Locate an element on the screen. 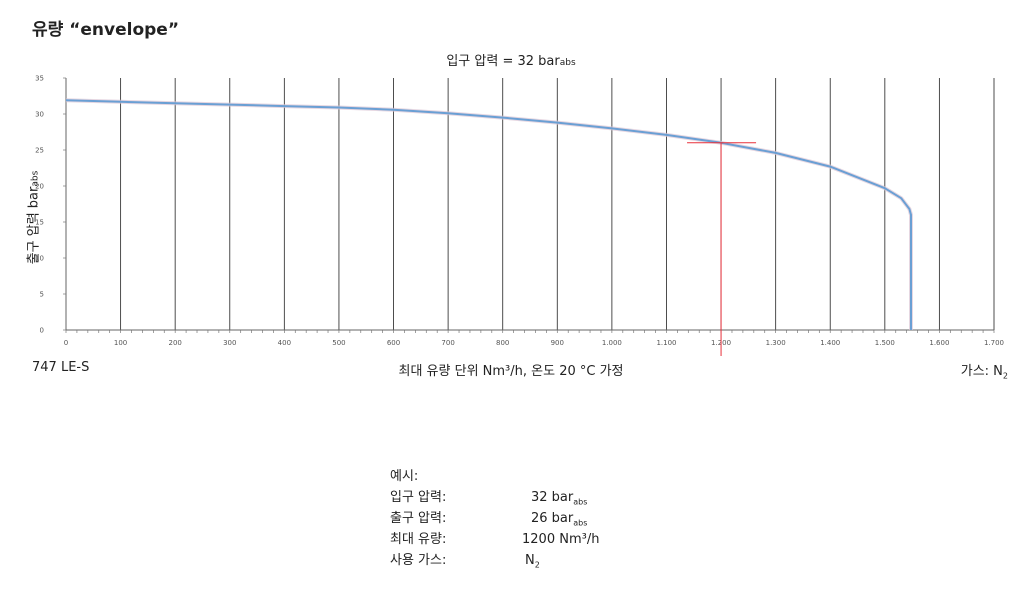 This screenshot has width=1022, height=601. x-tick-label: 1.400 is located at coordinates (830, 343).